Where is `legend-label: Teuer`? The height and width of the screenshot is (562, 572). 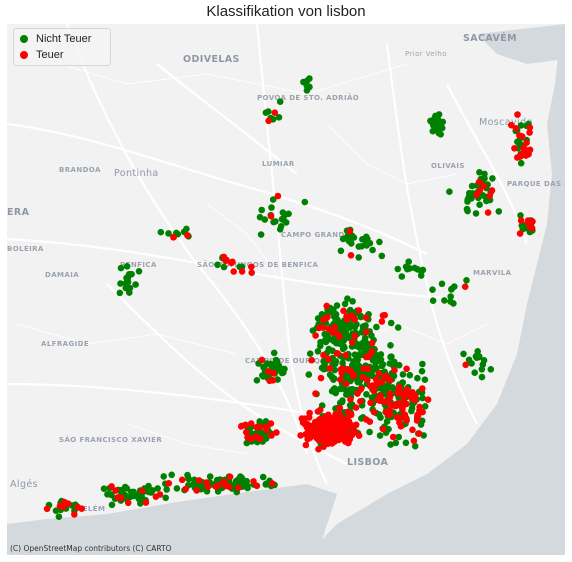
legend-label: Teuer is located at coordinates (50, 55).